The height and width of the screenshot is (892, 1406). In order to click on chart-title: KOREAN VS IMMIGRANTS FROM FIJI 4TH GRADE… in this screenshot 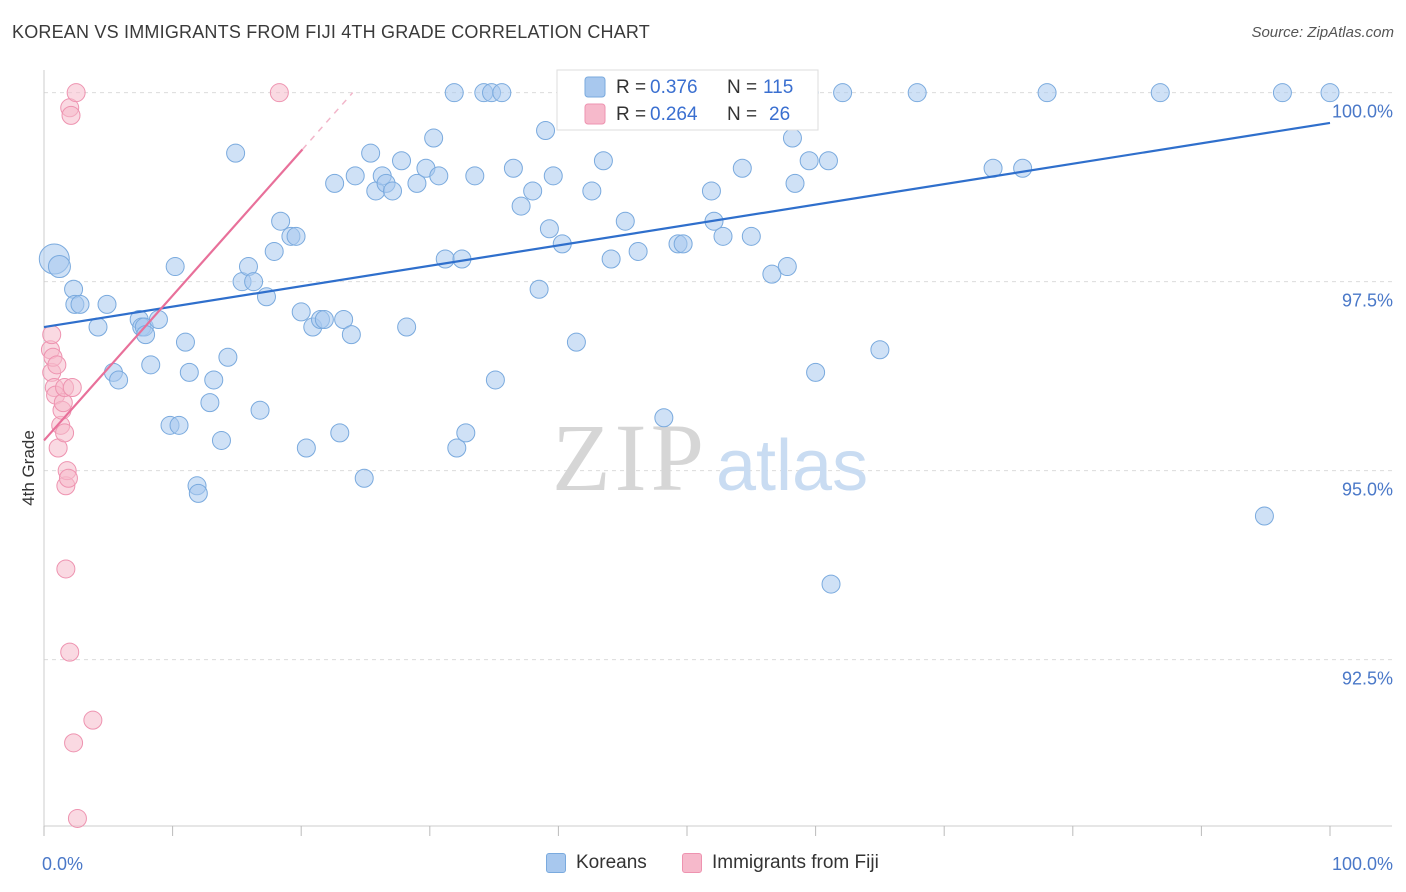, I will do `click(331, 32)`.